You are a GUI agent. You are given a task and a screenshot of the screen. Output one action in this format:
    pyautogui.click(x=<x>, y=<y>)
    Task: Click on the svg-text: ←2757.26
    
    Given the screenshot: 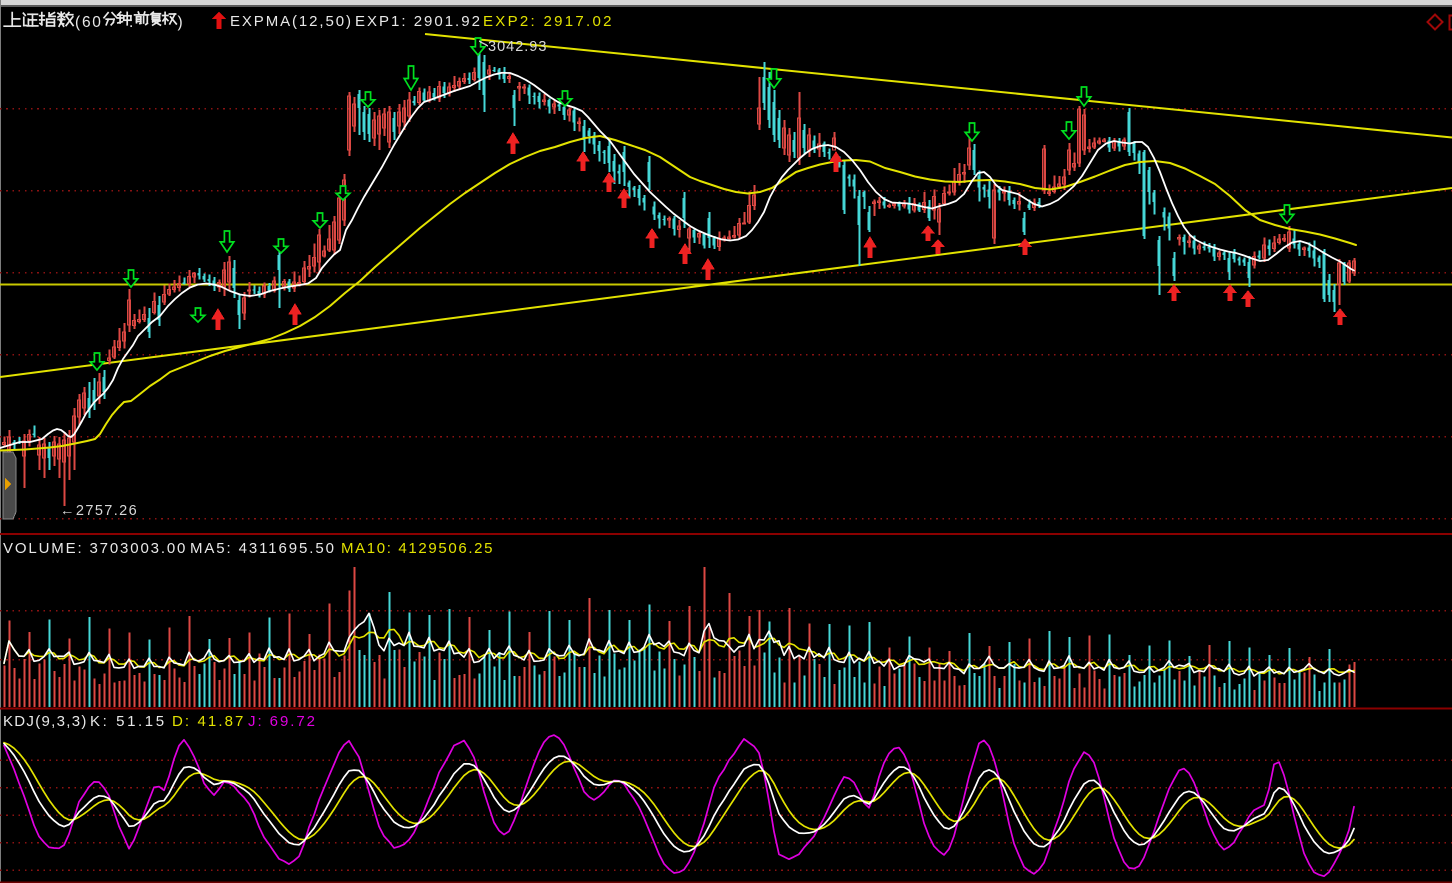 What is the action you would take?
    pyautogui.click(x=99, y=511)
    